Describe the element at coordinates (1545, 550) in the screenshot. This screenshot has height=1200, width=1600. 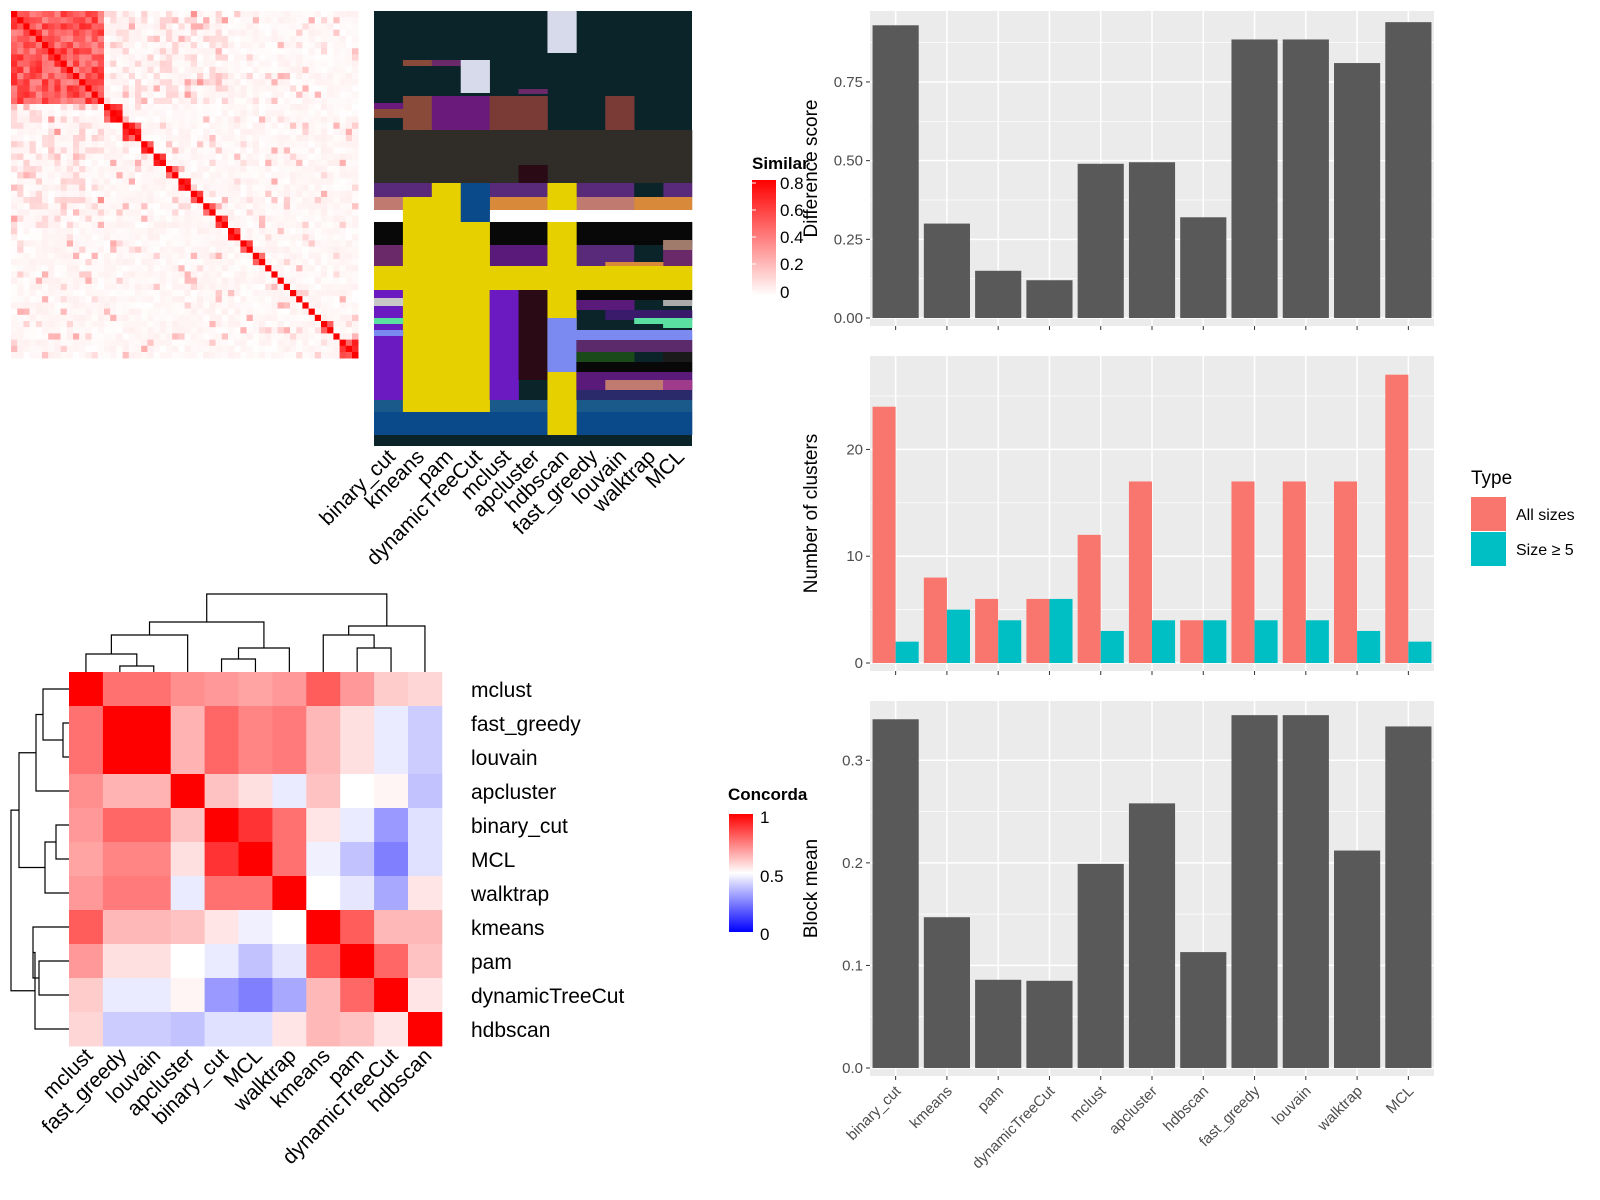
I see `type-legend-label-size-5: Size ≥ 5` at that location.